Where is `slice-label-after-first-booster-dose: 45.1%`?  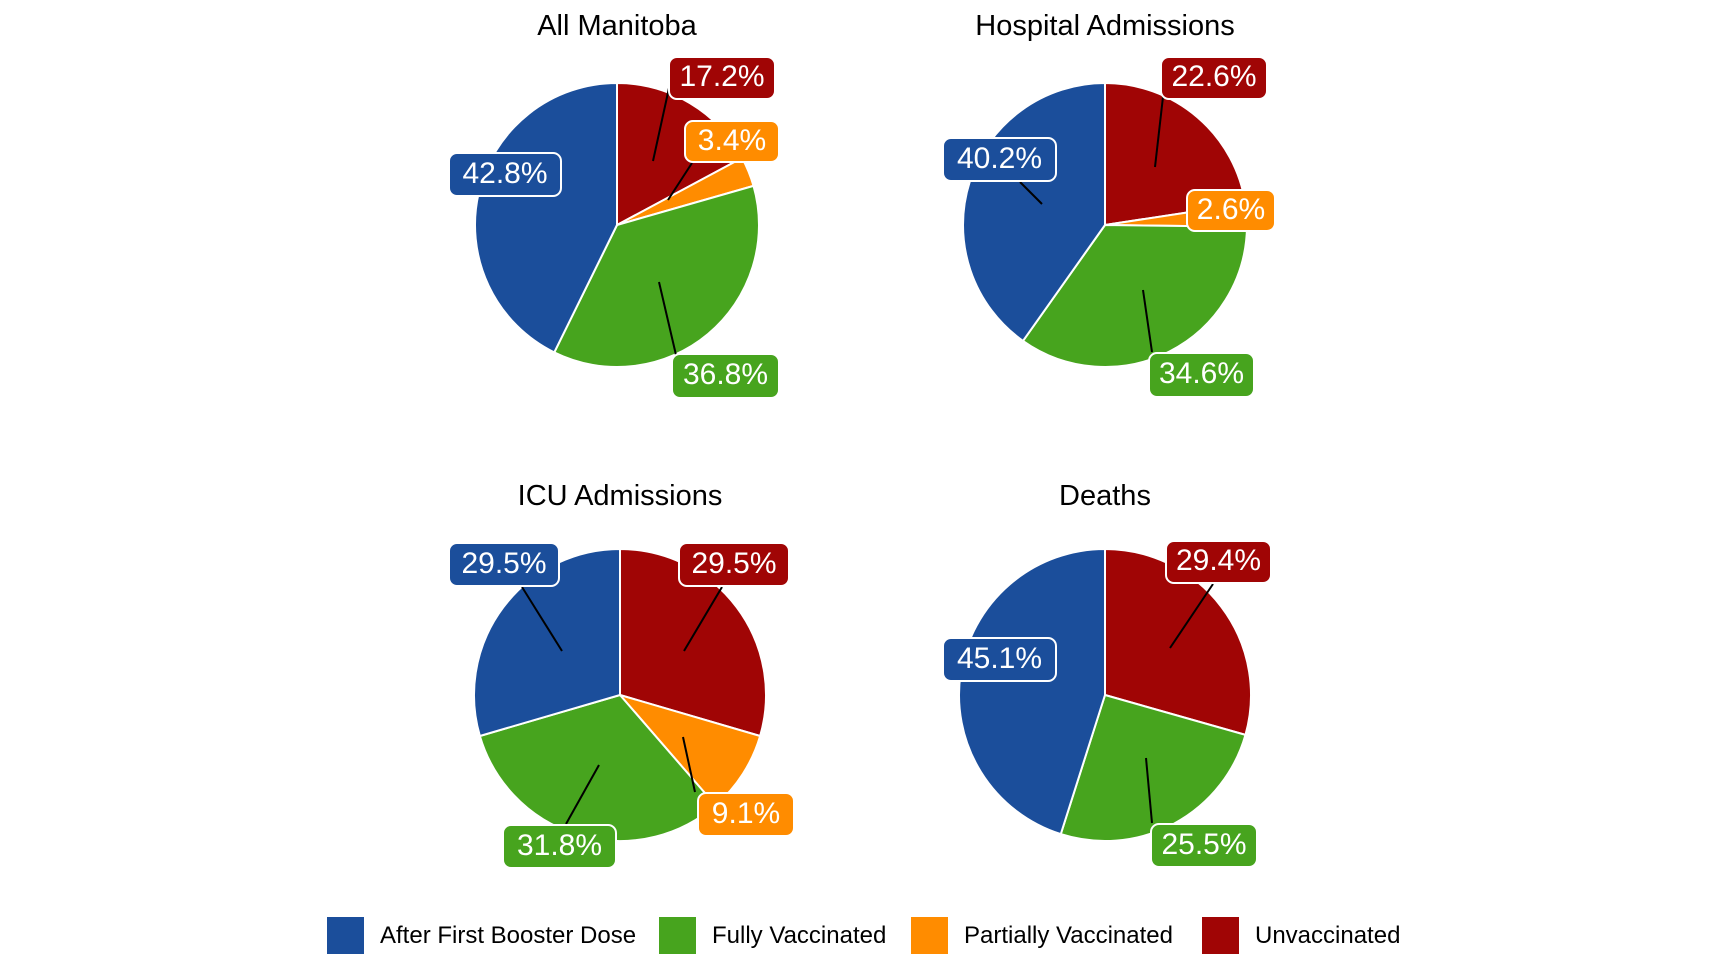 slice-label-after-first-booster-dose: 45.1% is located at coordinates (999, 659).